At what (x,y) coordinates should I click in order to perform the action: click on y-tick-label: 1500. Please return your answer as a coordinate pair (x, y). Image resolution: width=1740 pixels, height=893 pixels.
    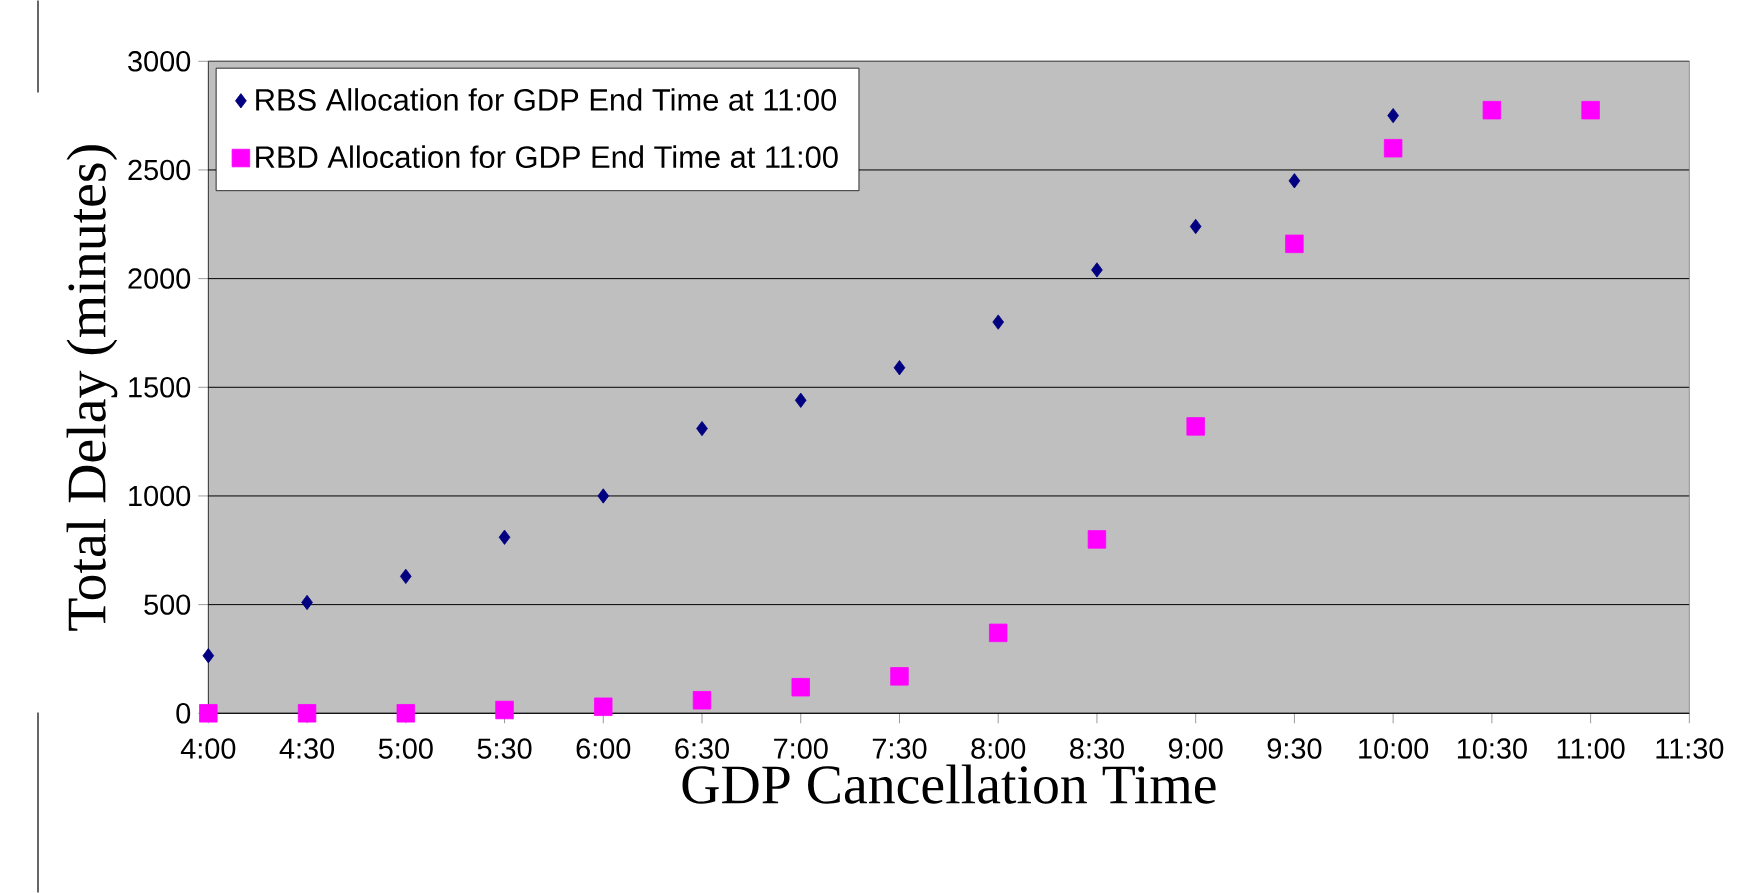
    Looking at the image, I should click on (160, 387).